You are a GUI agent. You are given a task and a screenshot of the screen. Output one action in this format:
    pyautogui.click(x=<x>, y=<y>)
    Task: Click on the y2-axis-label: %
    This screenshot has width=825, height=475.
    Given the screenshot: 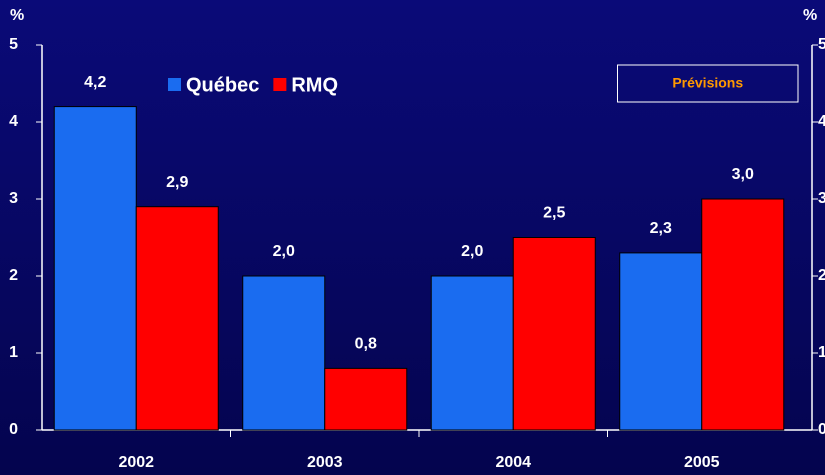 What is the action you would take?
    pyautogui.click(x=810, y=15)
    